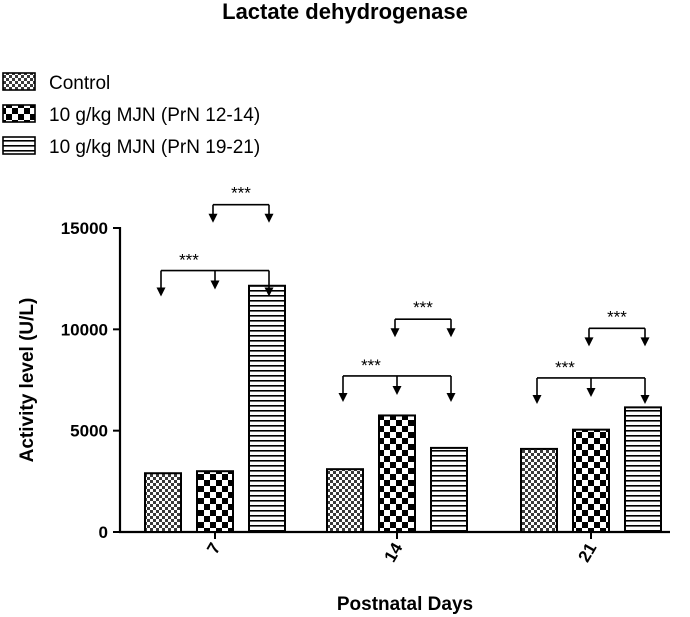 The height and width of the screenshot is (617, 690). I want to click on x-tick-label: 14, so click(394, 552).